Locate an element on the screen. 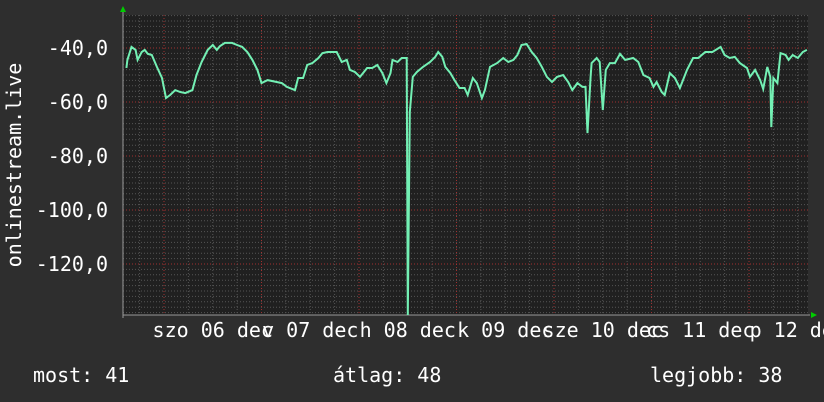 The height and width of the screenshot is (402, 824). legend-current: most: 41 is located at coordinates (81, 375).